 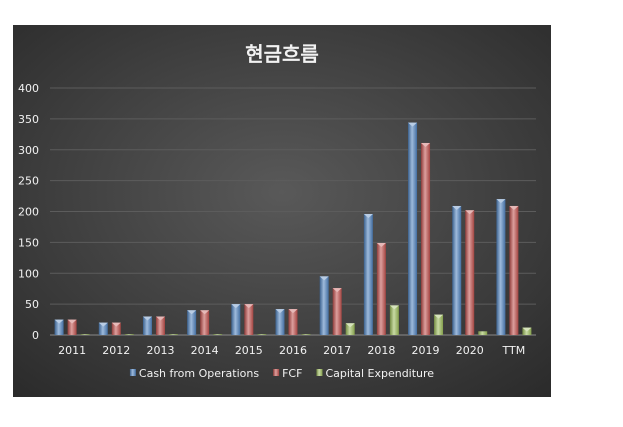 I want to click on x-tick-label: 2014, so click(x=205, y=350).